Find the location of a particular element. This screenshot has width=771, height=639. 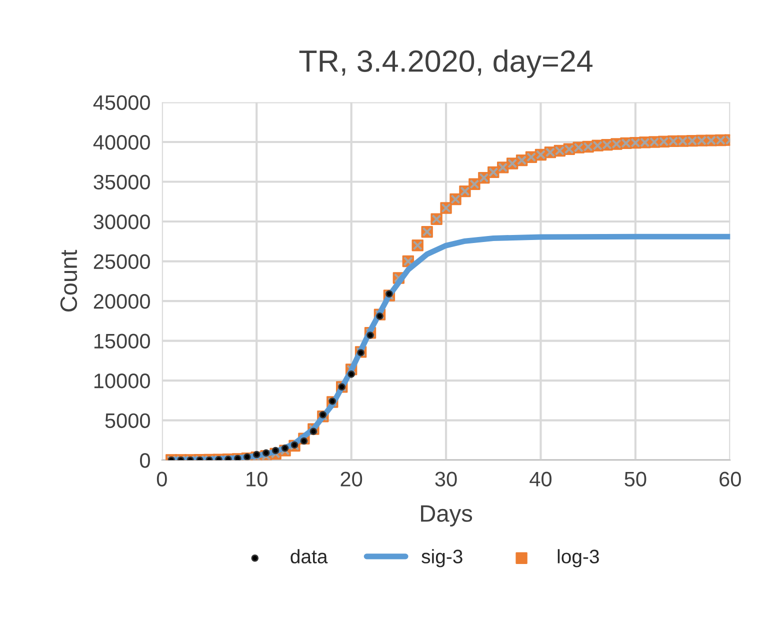

legend-label: log-3 is located at coordinates (578, 558).